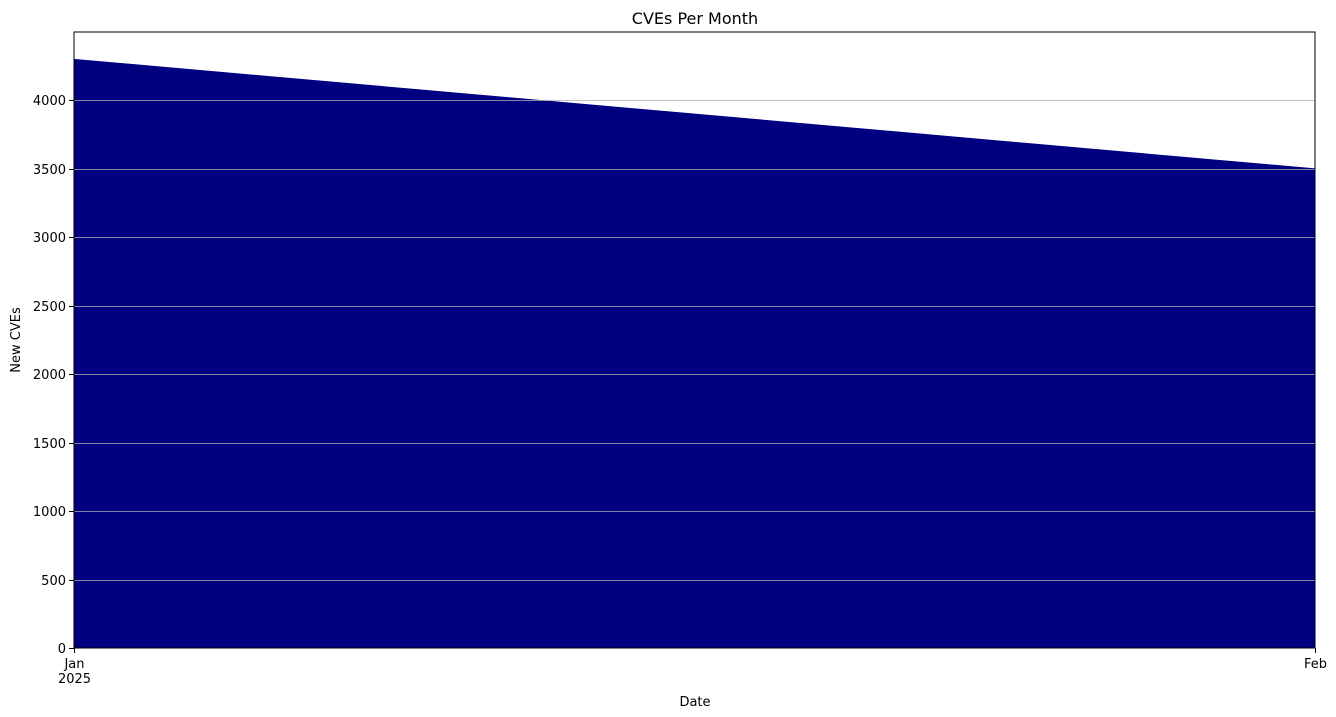 This screenshot has height=717, width=1336. I want to click on y-axis: 0 500 1000 1500 2000 2500 3000 3500 4000, so click(53, 375).